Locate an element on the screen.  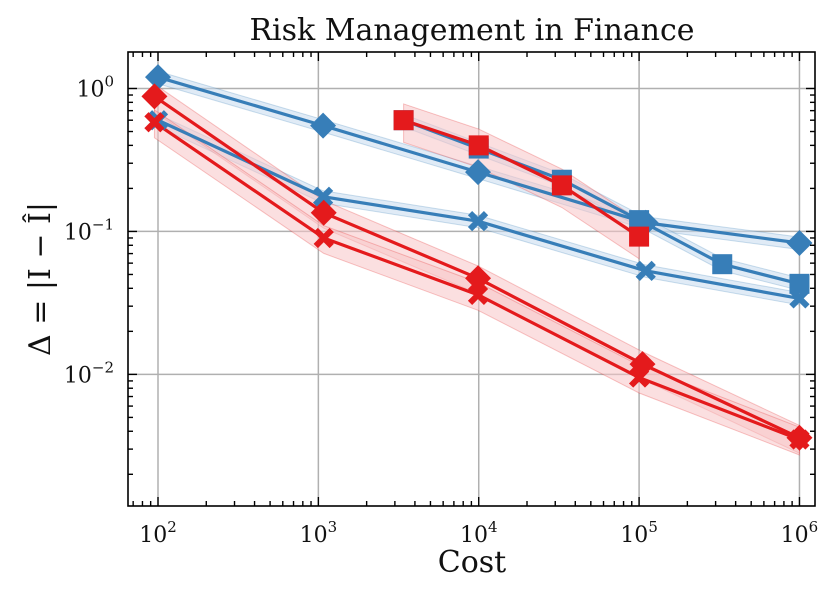
x-tick-label: 10² is located at coordinates (158, 533).